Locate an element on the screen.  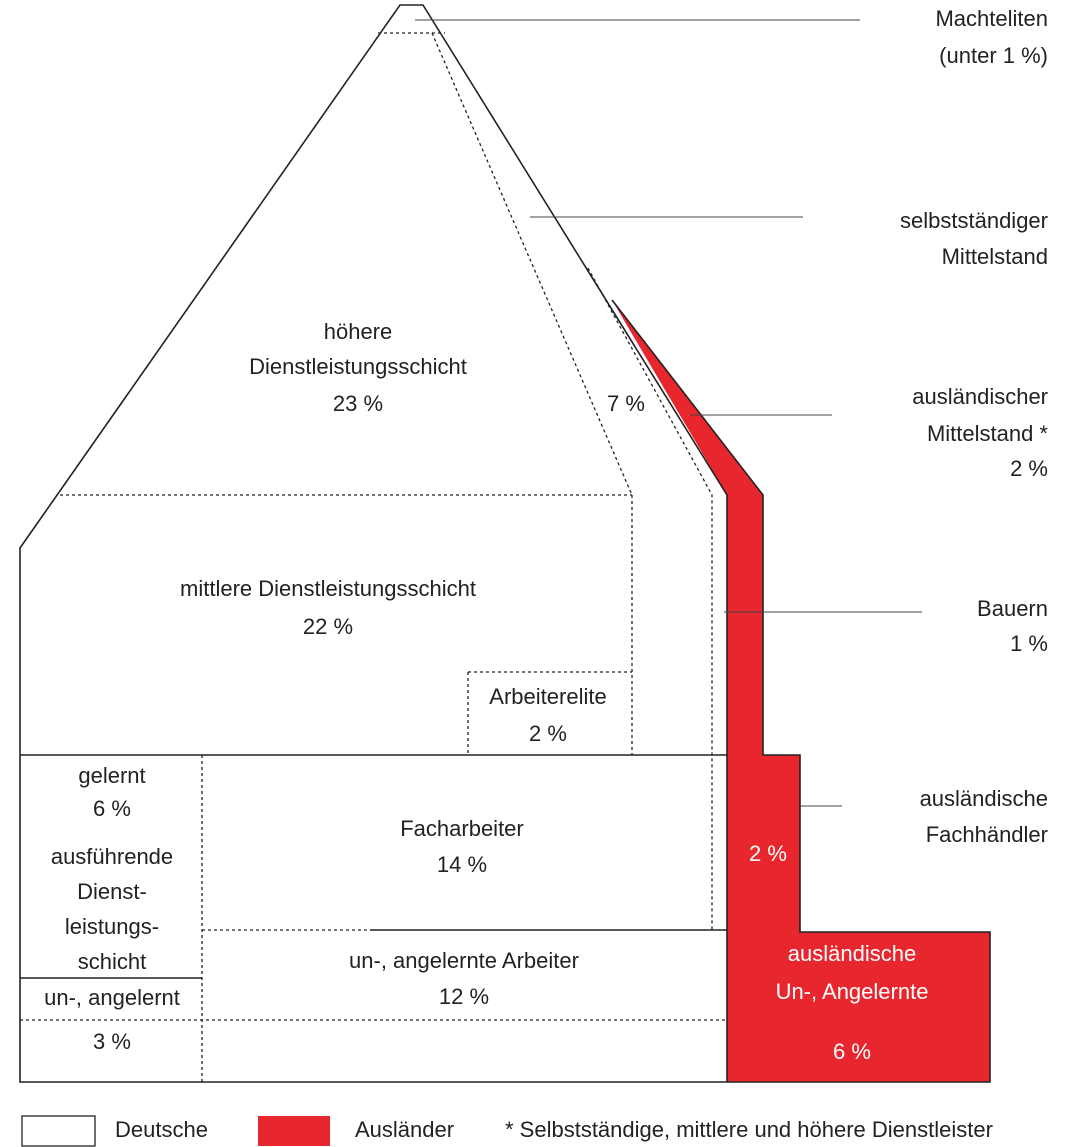
label: Arbeiterelite is located at coordinates (547, 696).